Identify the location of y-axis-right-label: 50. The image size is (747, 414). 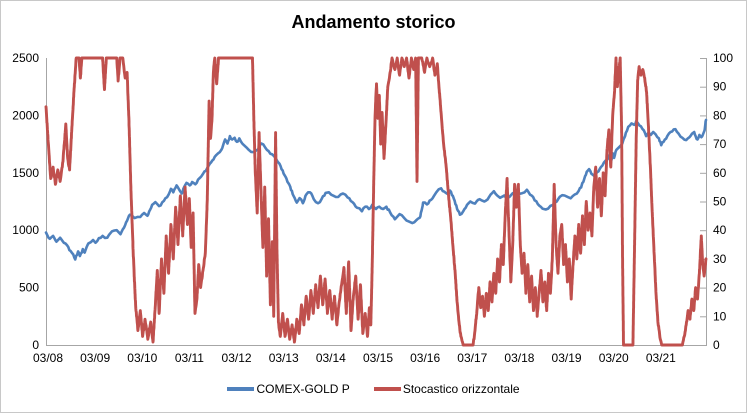
(720, 202).